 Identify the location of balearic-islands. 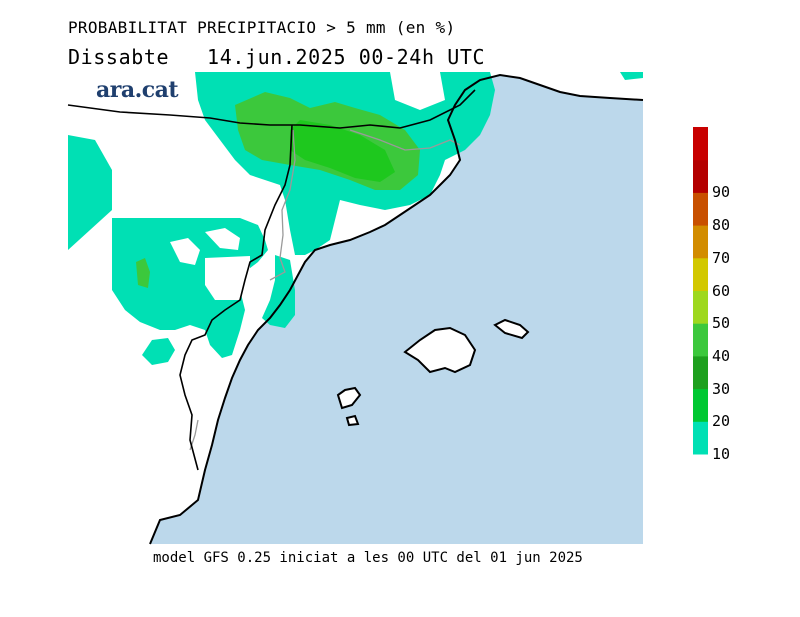
(433, 372).